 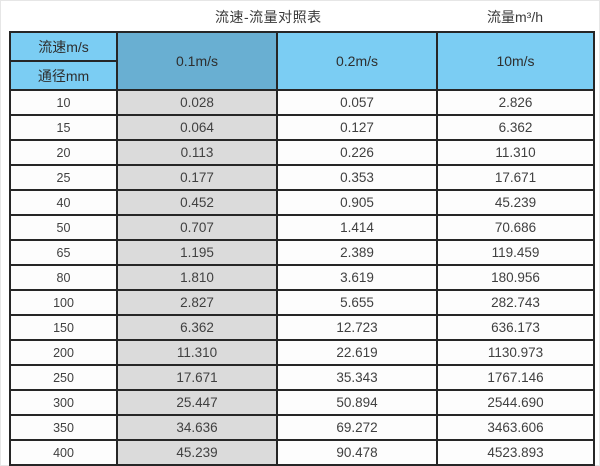 I want to click on flow-value-cell: 25.447, so click(x=197, y=402).